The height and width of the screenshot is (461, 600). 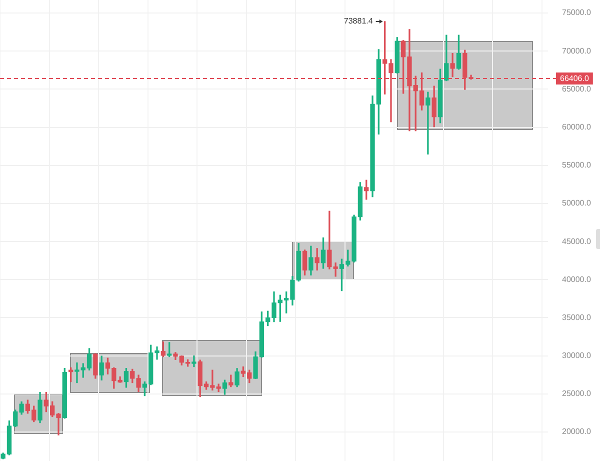 What do you see at coordinates (577, 355) in the screenshot?
I see `y-tick-label: 30000.0` at bounding box center [577, 355].